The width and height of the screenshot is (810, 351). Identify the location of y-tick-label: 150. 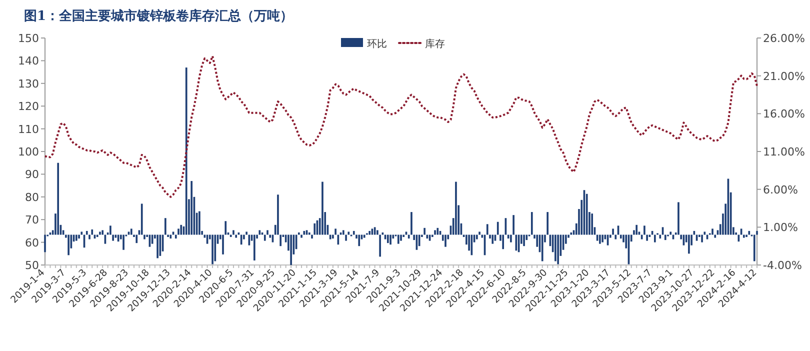
(28, 38).